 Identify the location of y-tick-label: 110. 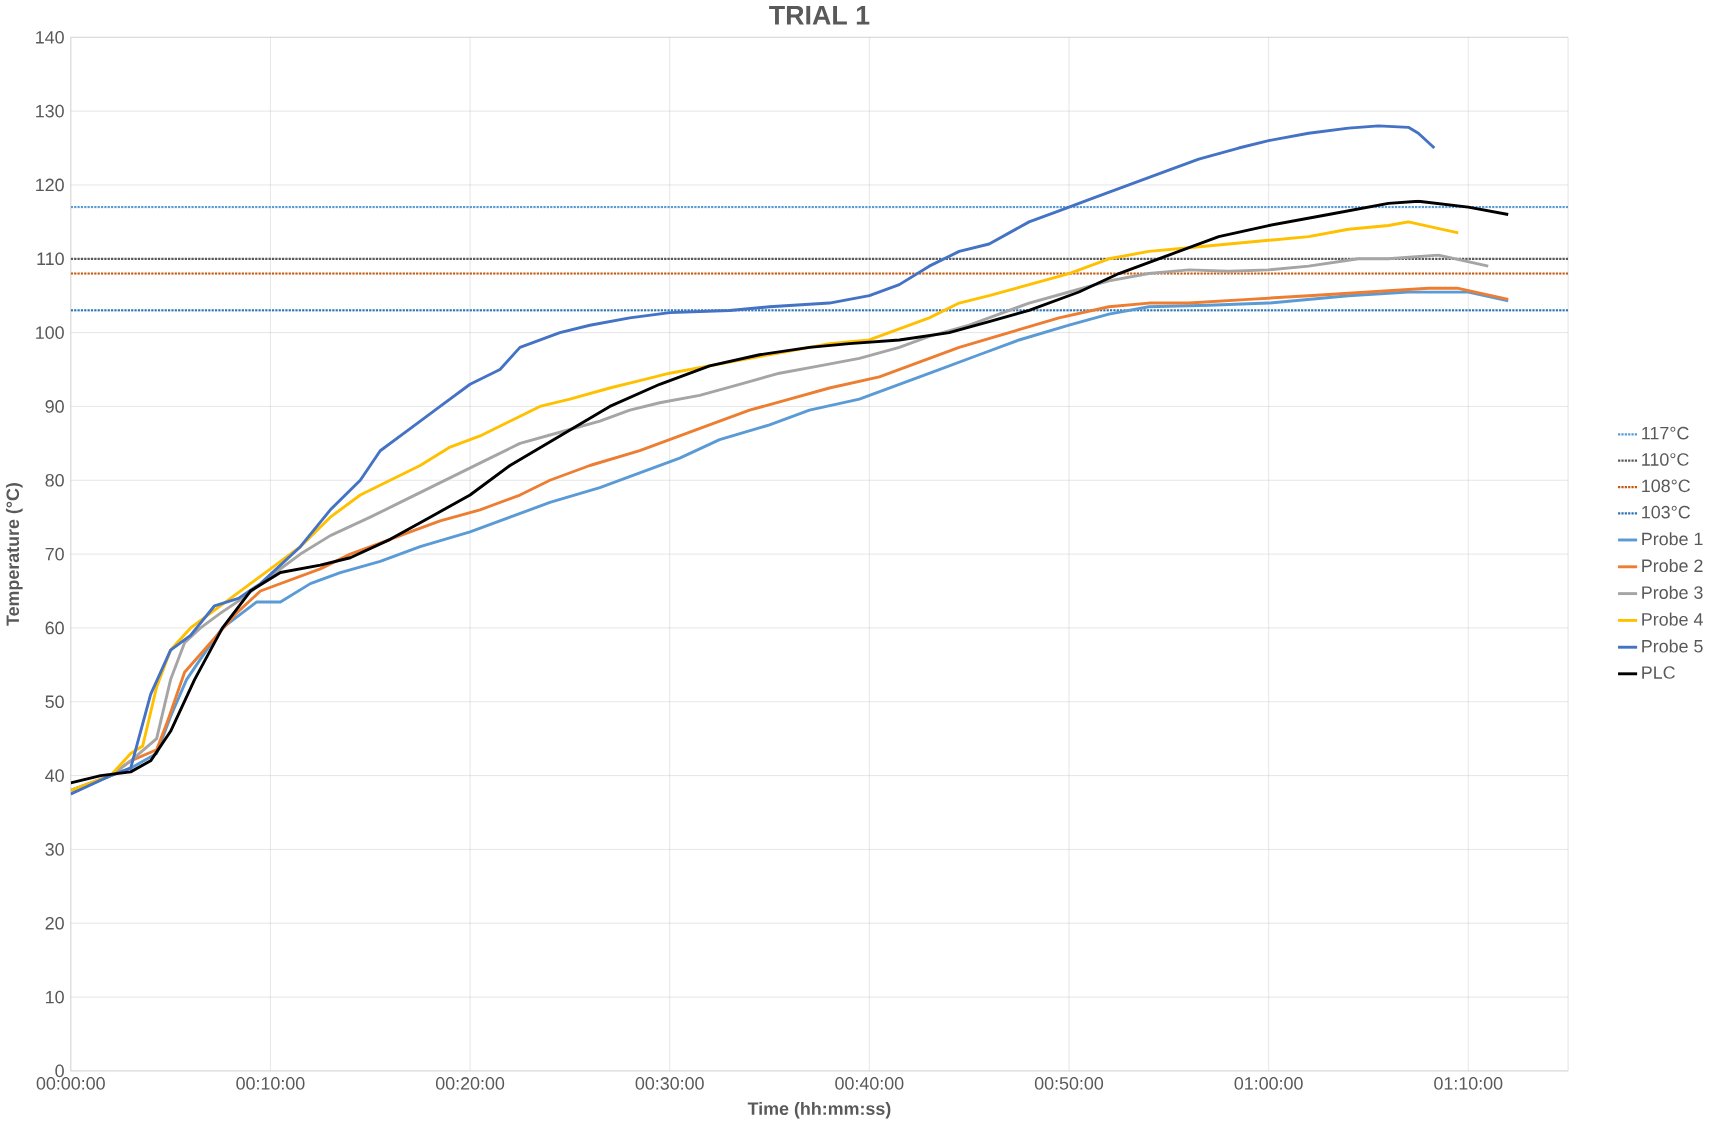
(50, 259).